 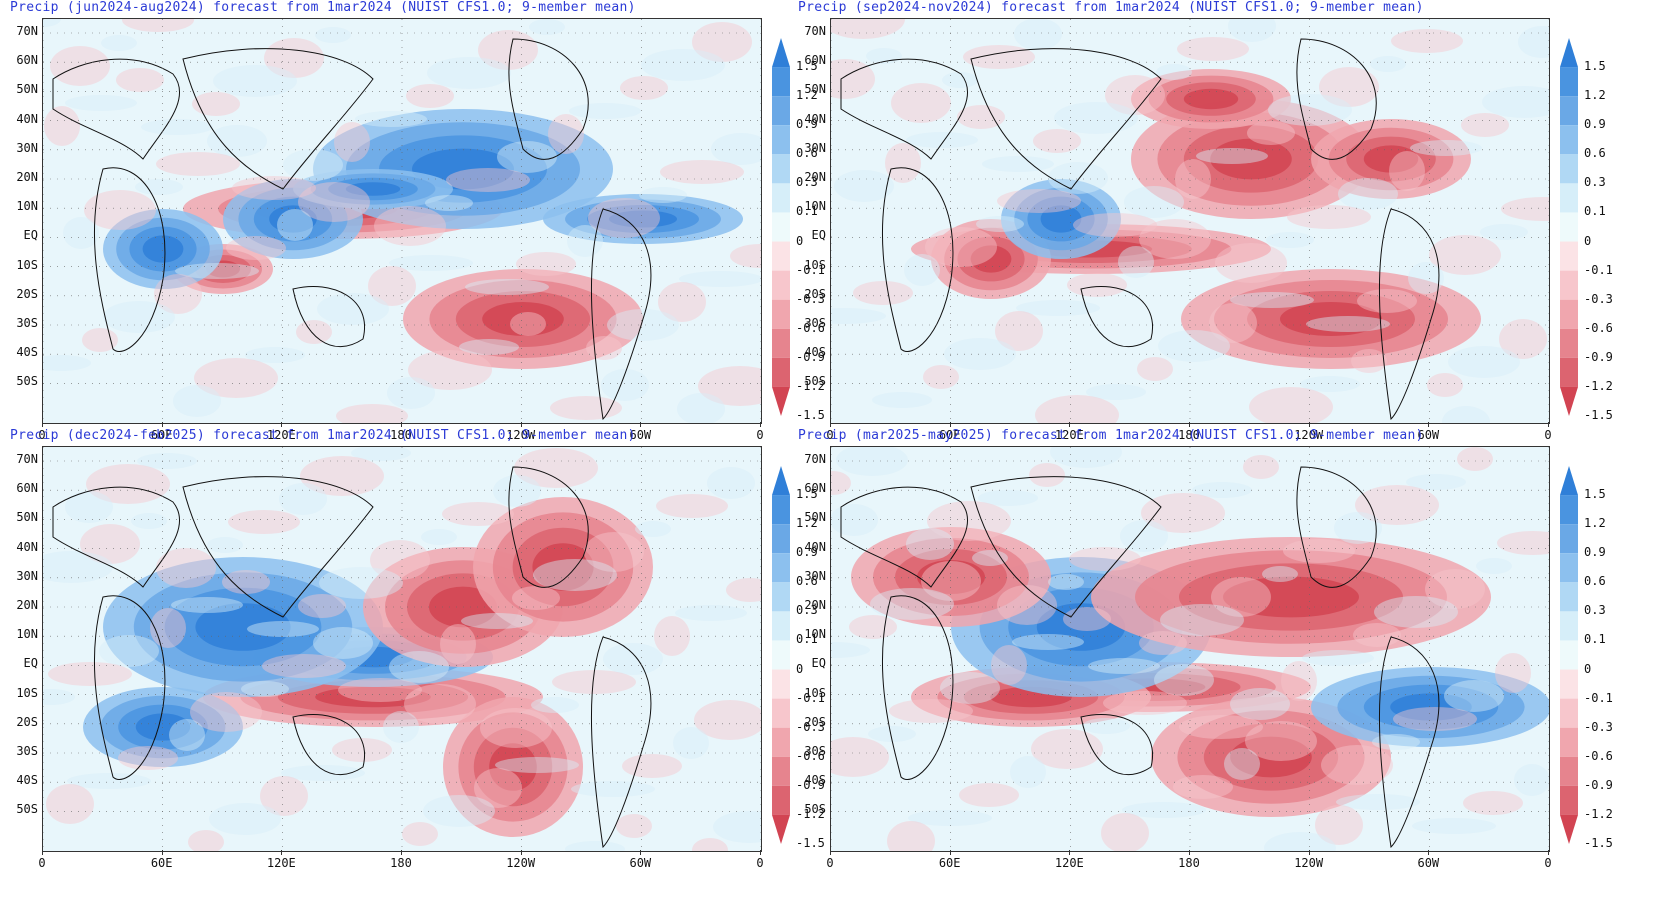 What do you see at coordinates (30, 235) in the screenshot?
I see `latitude-label: EQ` at bounding box center [30, 235].